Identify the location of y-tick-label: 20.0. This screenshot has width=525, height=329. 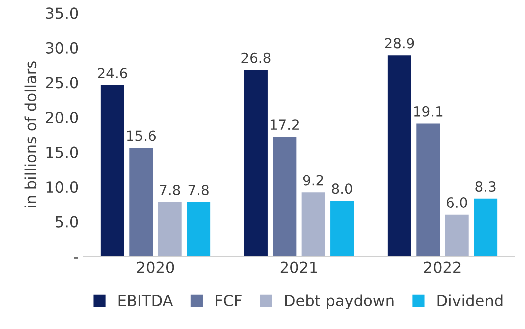
(62, 118).